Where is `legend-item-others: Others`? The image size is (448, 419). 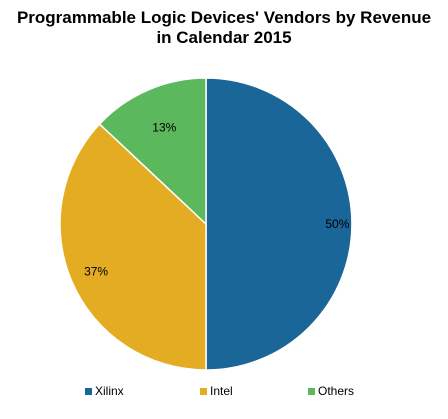 legend-item-others: Others is located at coordinates (331, 391).